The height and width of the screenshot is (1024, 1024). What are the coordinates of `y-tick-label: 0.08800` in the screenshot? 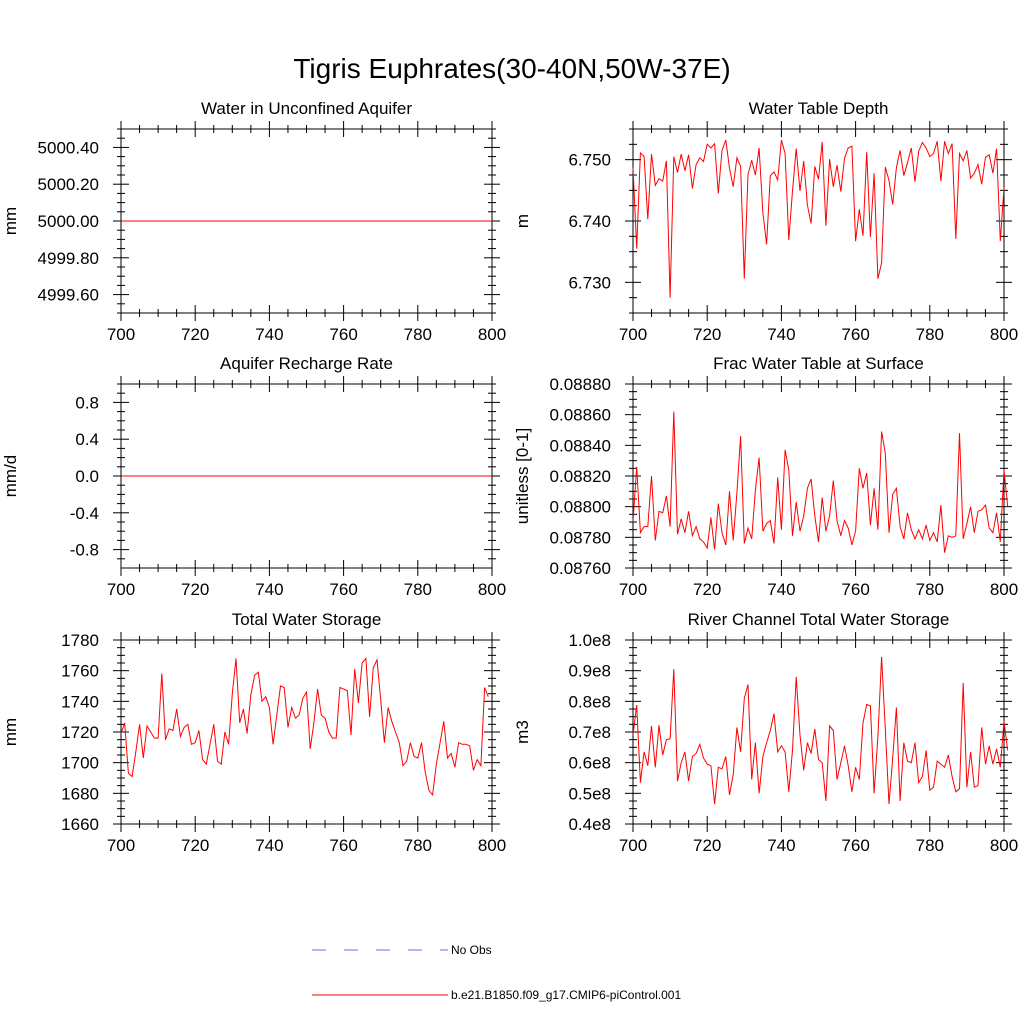 It's located at (580, 507).